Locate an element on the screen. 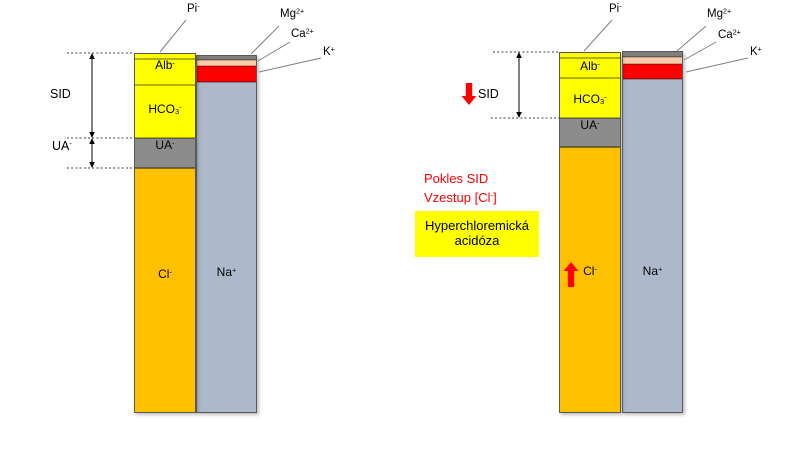 The height and width of the screenshot is (450, 800). segment-hco3-hyperchloremic-acidosis is located at coordinates (590, 98).